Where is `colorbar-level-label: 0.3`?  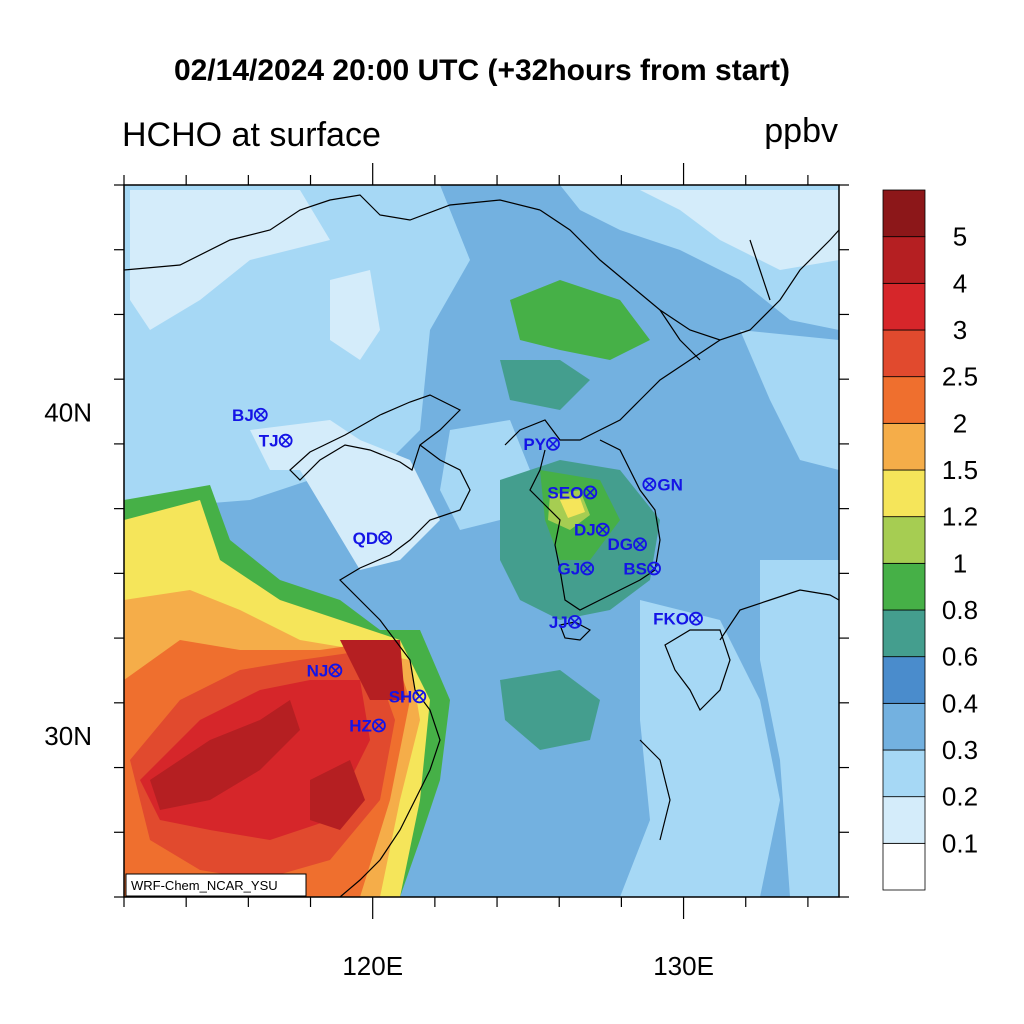
colorbar-level-label: 0.3 is located at coordinates (960, 750).